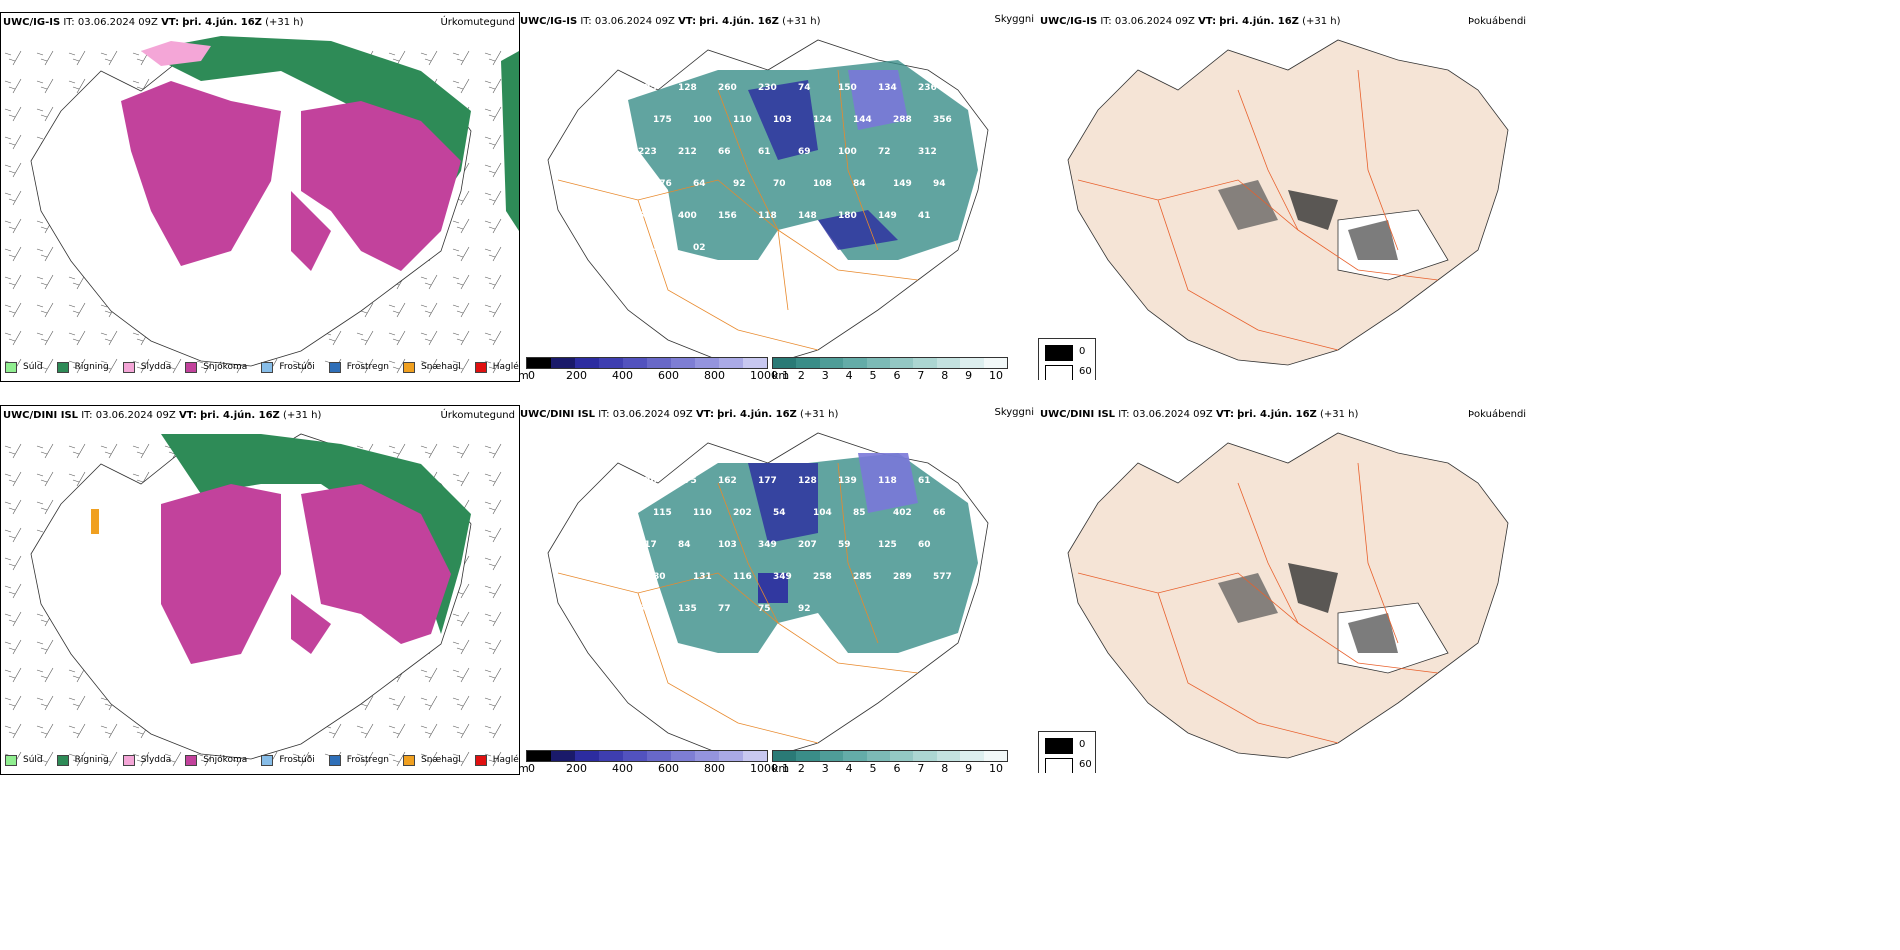  I want to click on legend-label: Frostúði, so click(297, 760).